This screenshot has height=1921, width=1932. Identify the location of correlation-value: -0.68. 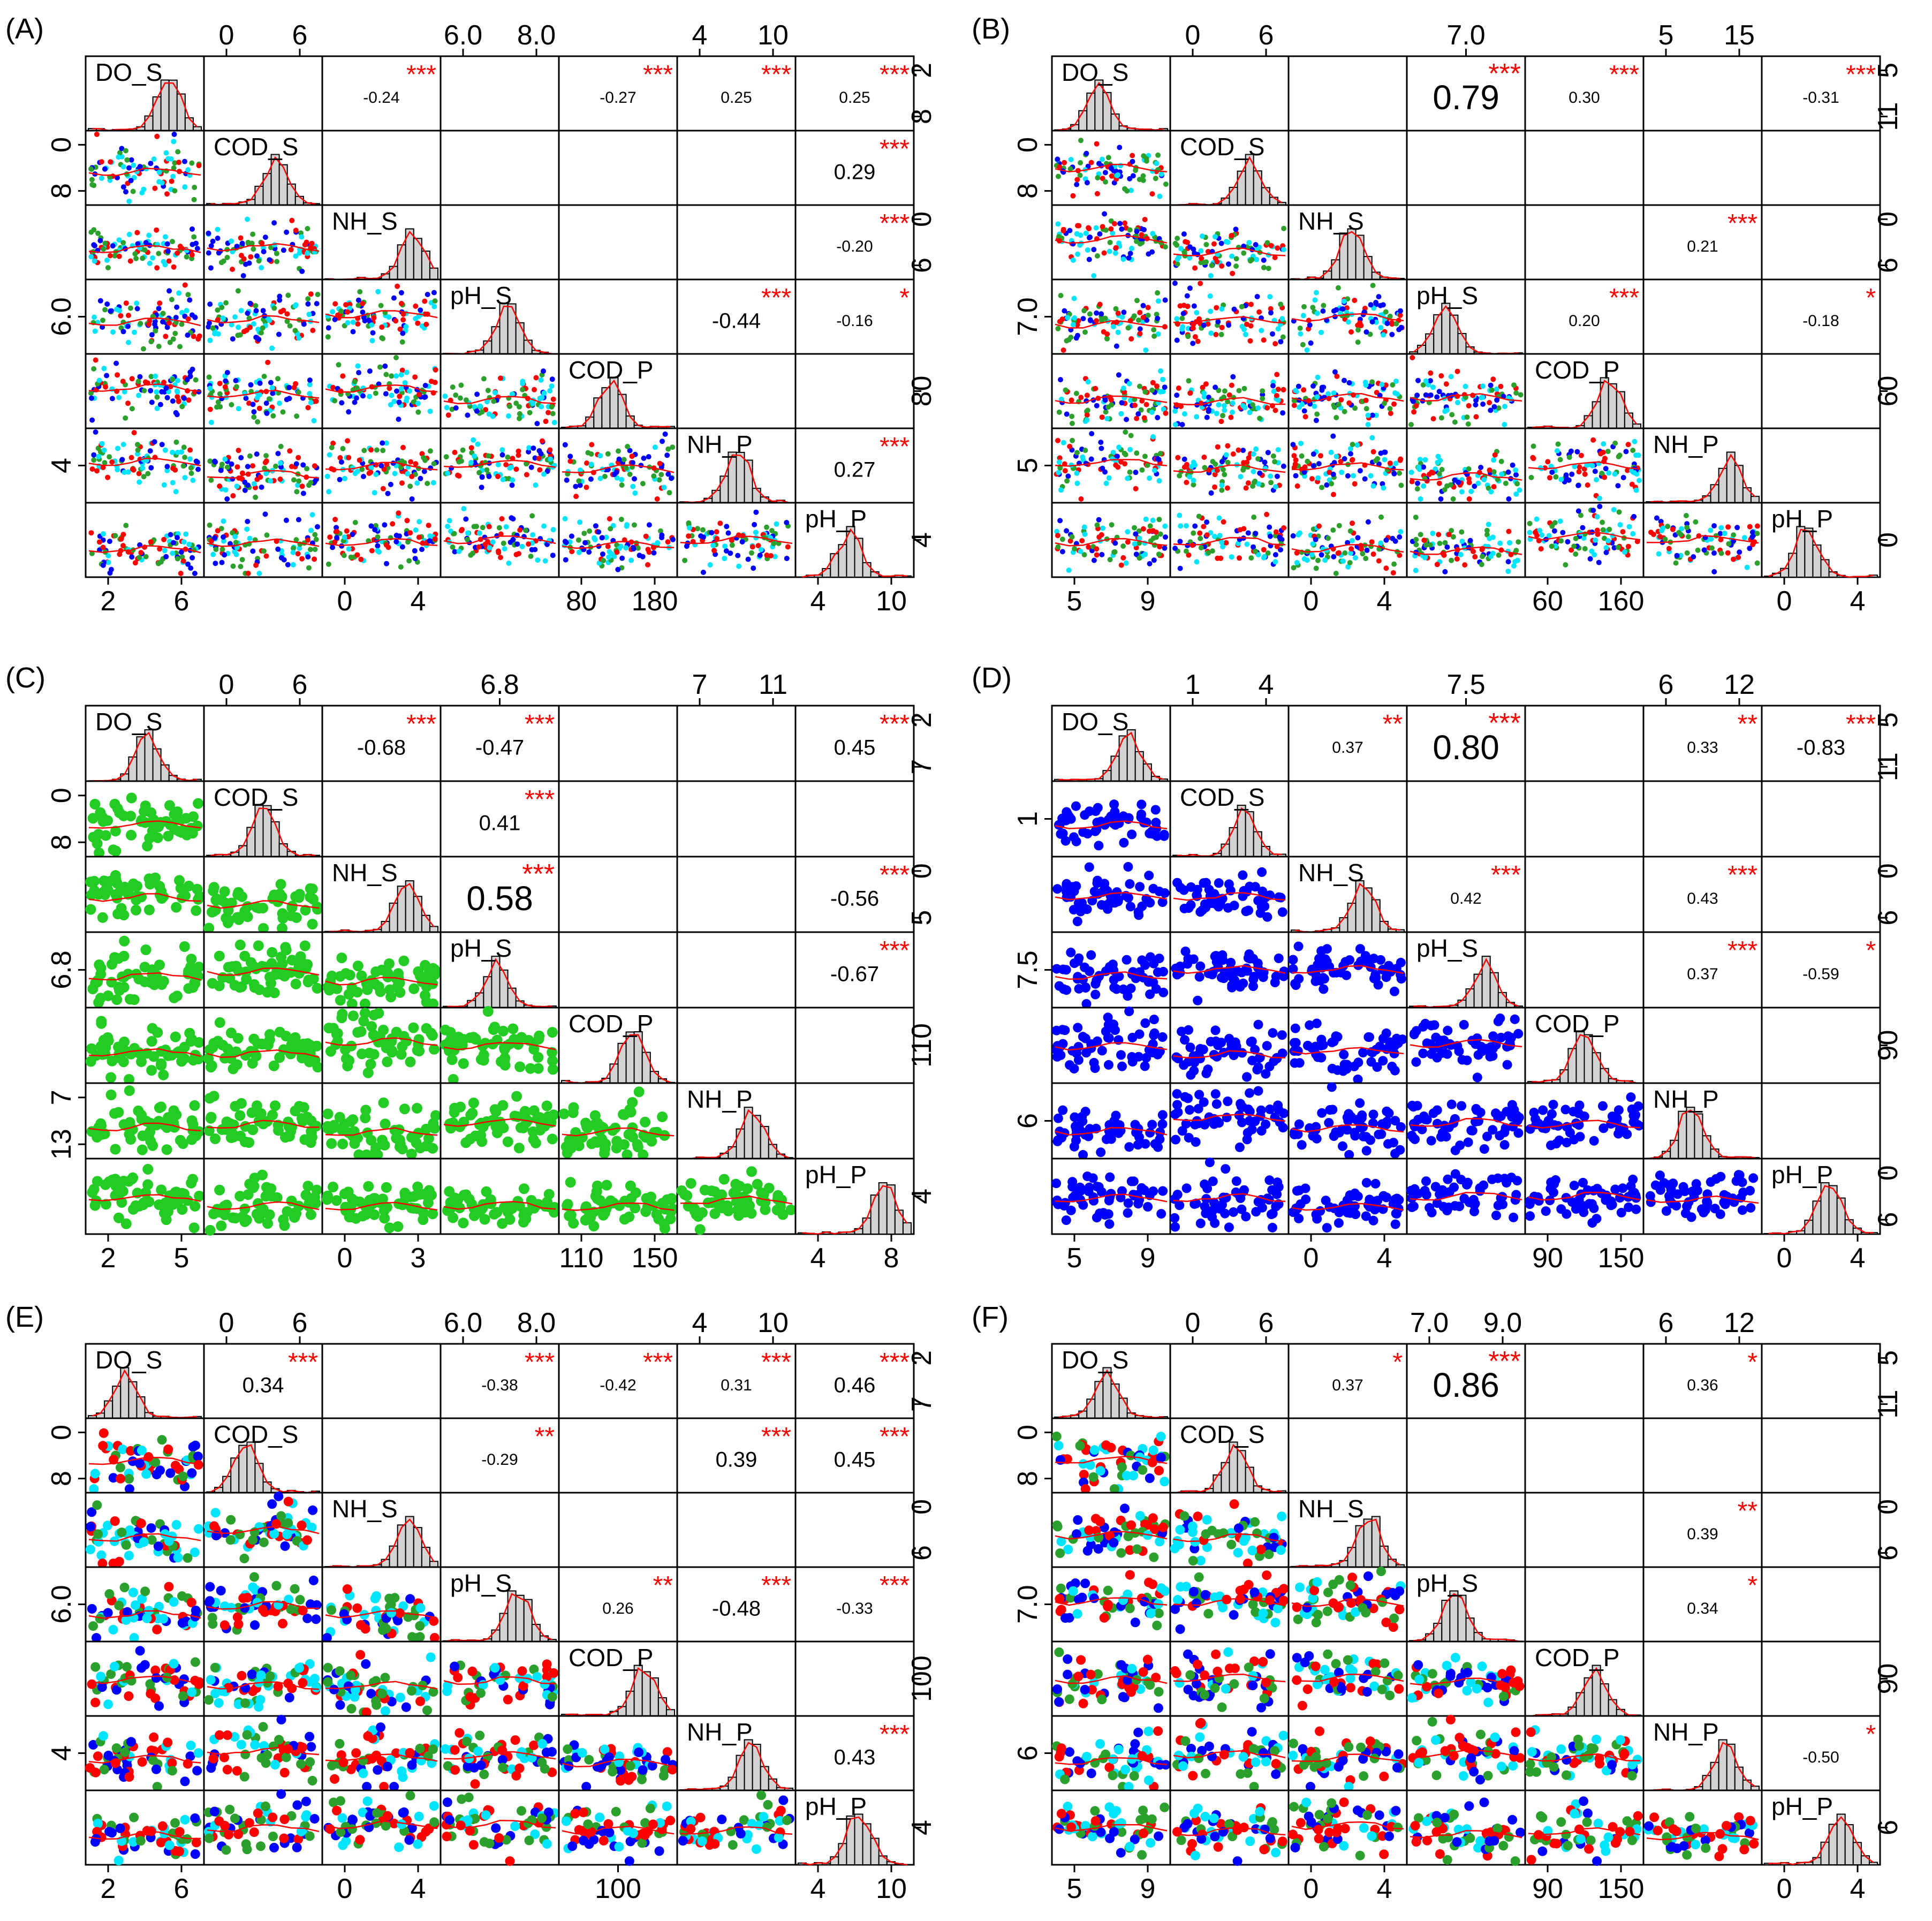
(381, 748).